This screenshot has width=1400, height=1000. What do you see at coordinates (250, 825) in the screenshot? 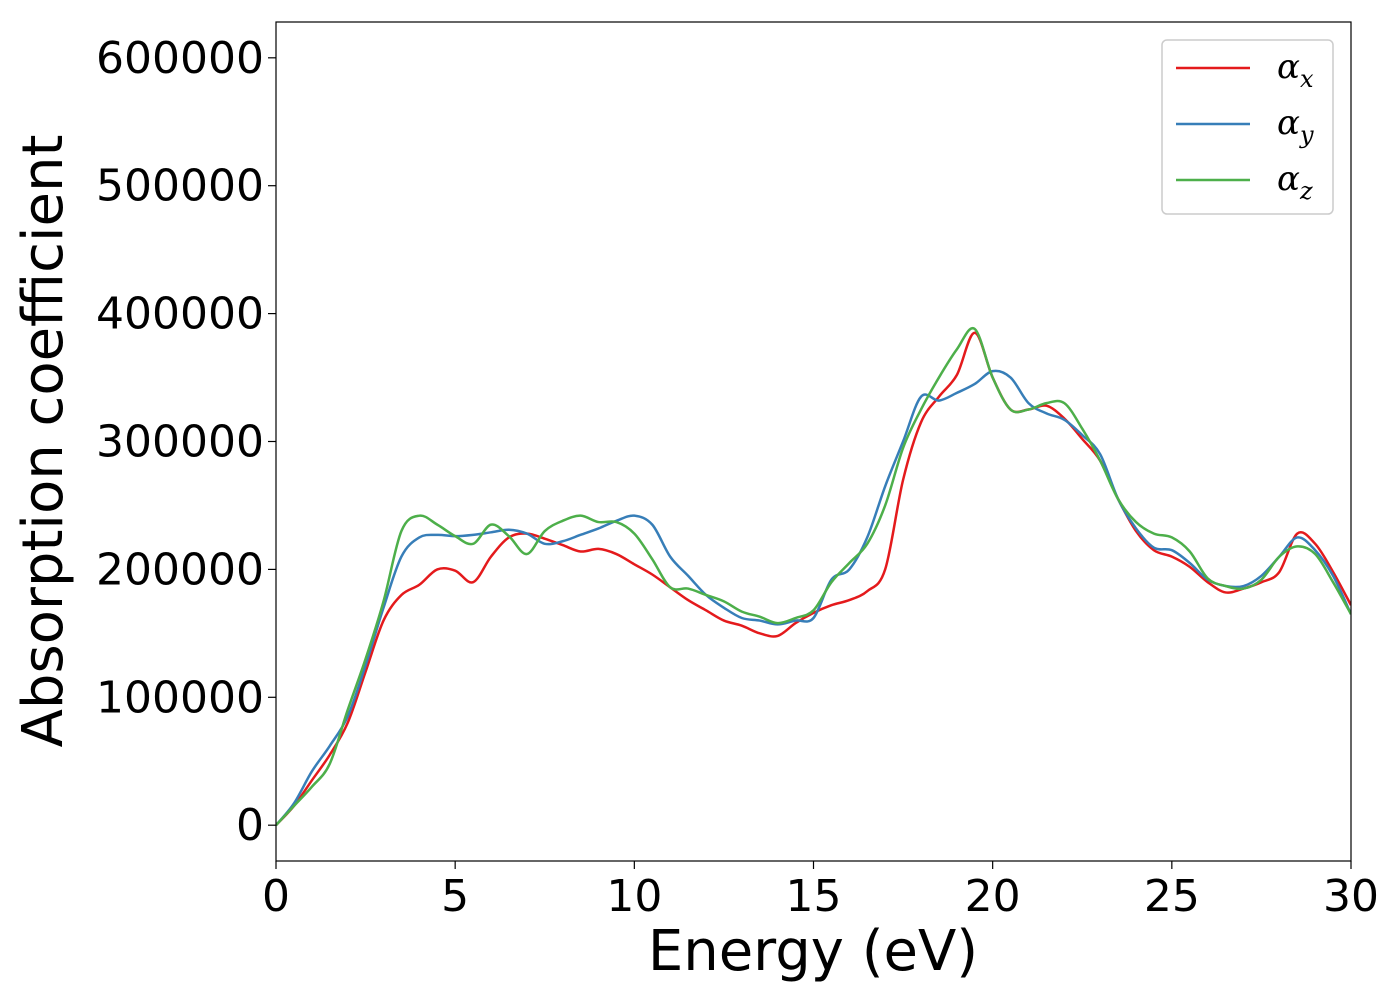
I see `y-tick-label: 0` at bounding box center [250, 825].